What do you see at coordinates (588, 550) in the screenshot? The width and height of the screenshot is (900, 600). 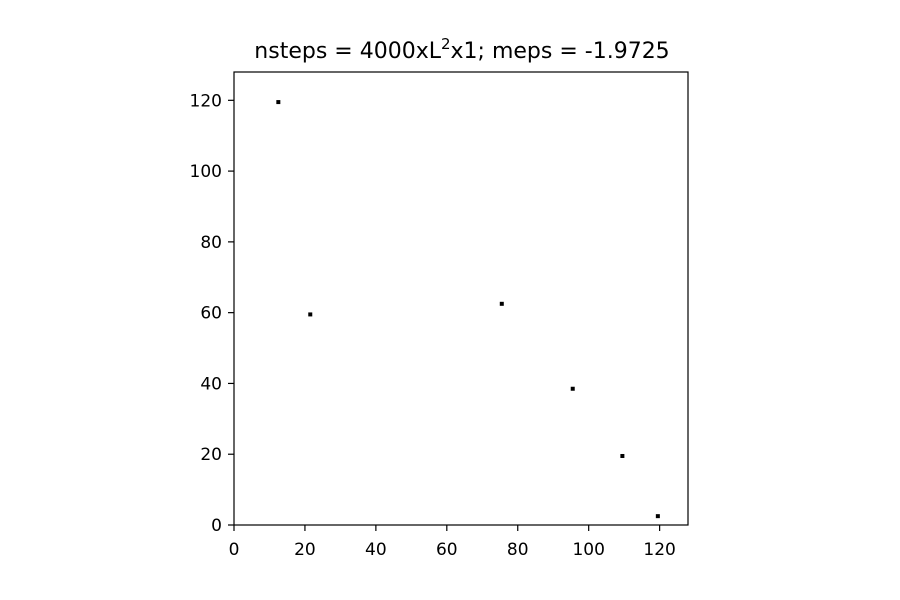 I see `x-tick-label: 100` at bounding box center [588, 550].